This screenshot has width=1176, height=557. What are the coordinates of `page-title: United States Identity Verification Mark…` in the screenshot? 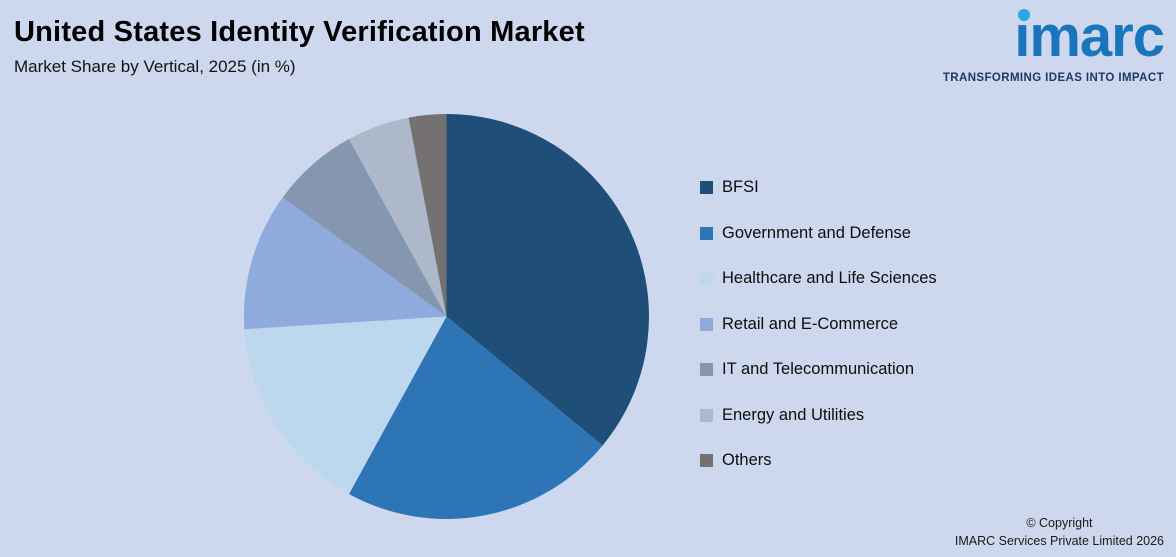 It's located at (299, 32).